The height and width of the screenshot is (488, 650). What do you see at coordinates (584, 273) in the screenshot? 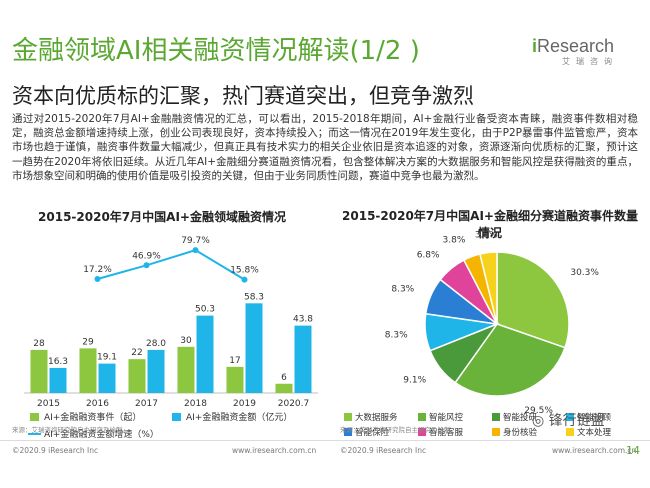
I see `pie-label-0: 30.3%` at bounding box center [584, 273].